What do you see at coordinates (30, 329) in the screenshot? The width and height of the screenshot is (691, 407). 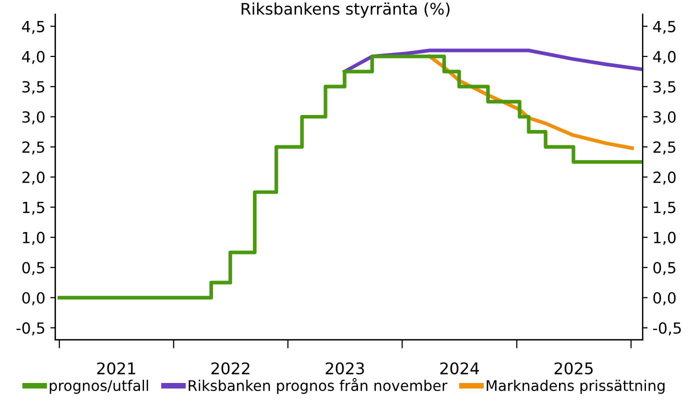 I see `y-tick-label: -0,5` at bounding box center [30, 329].